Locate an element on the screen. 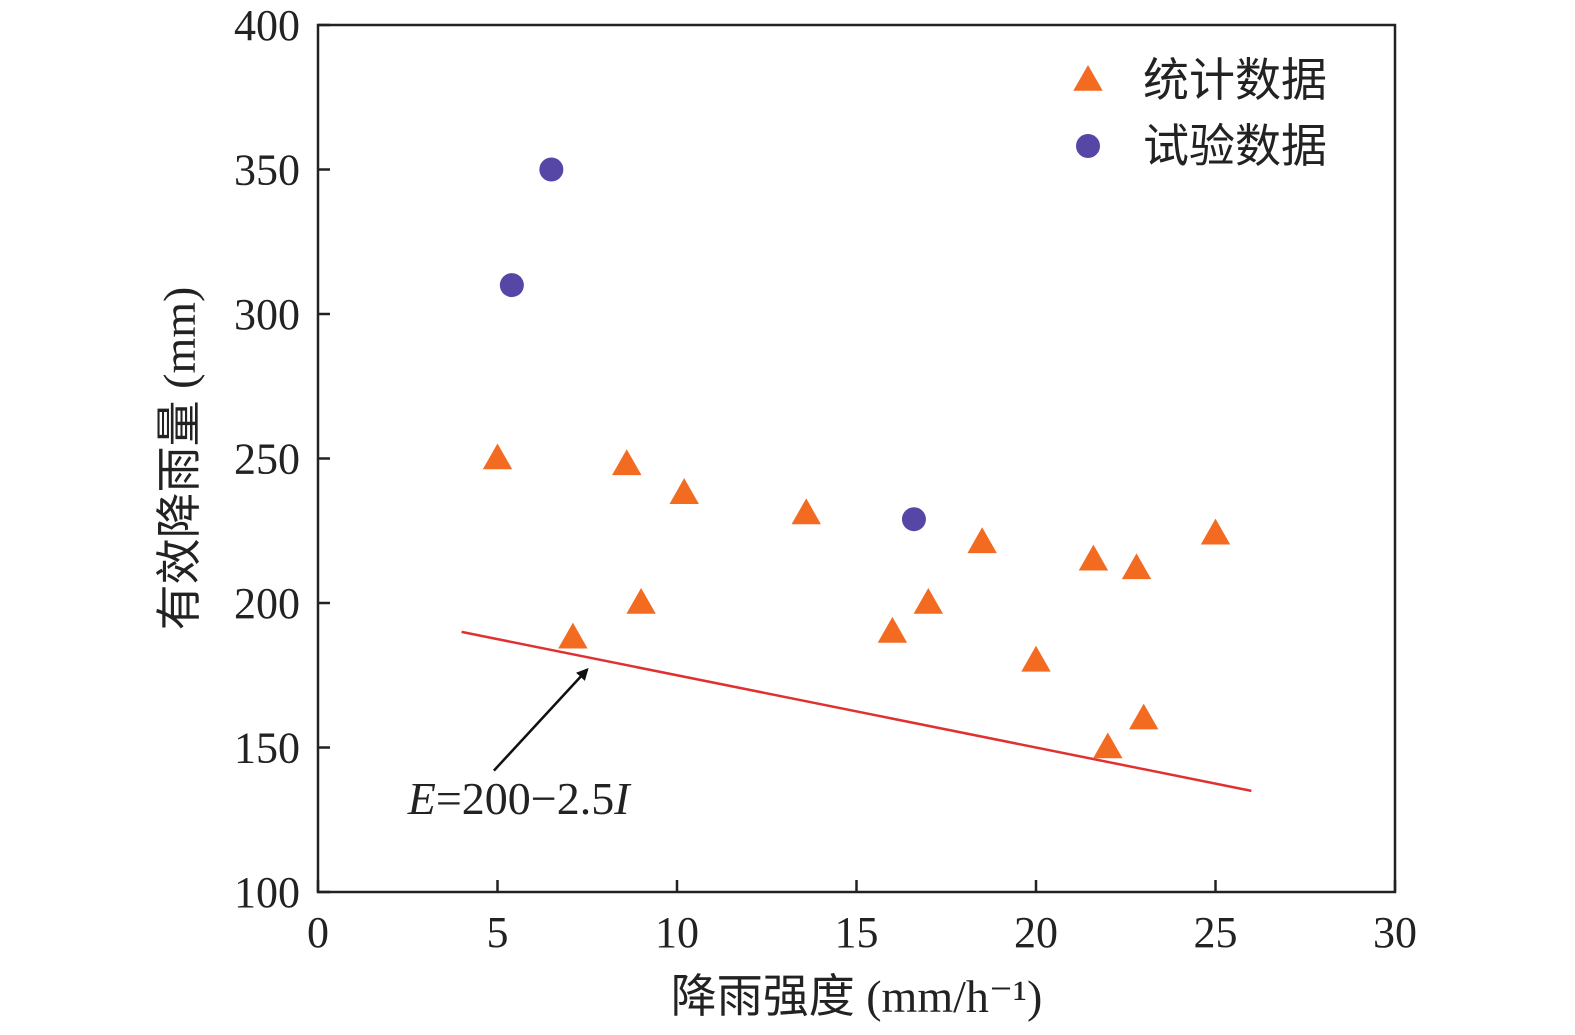 This screenshot has width=1575, height=1035. y-tick-label: 400 is located at coordinates (267, 25).